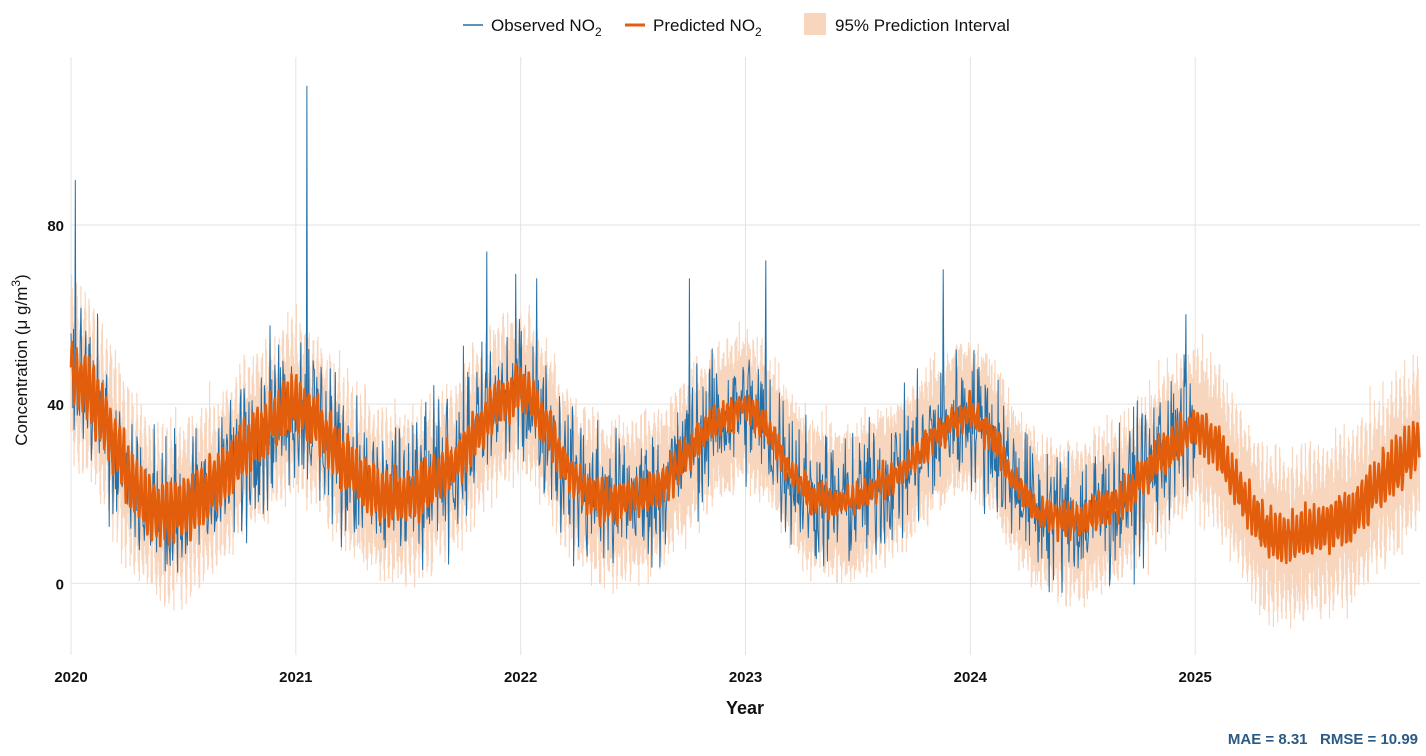 The height and width of the screenshot is (756, 1426). I want to click on y-axis-ticks: 0 40 80, so click(55, 405).